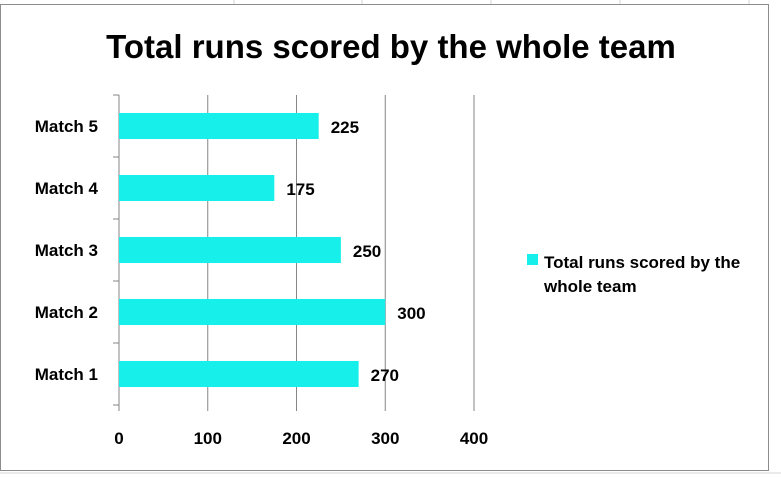 This screenshot has height=477, width=781. I want to click on data-label-match-1: 270, so click(385, 375).